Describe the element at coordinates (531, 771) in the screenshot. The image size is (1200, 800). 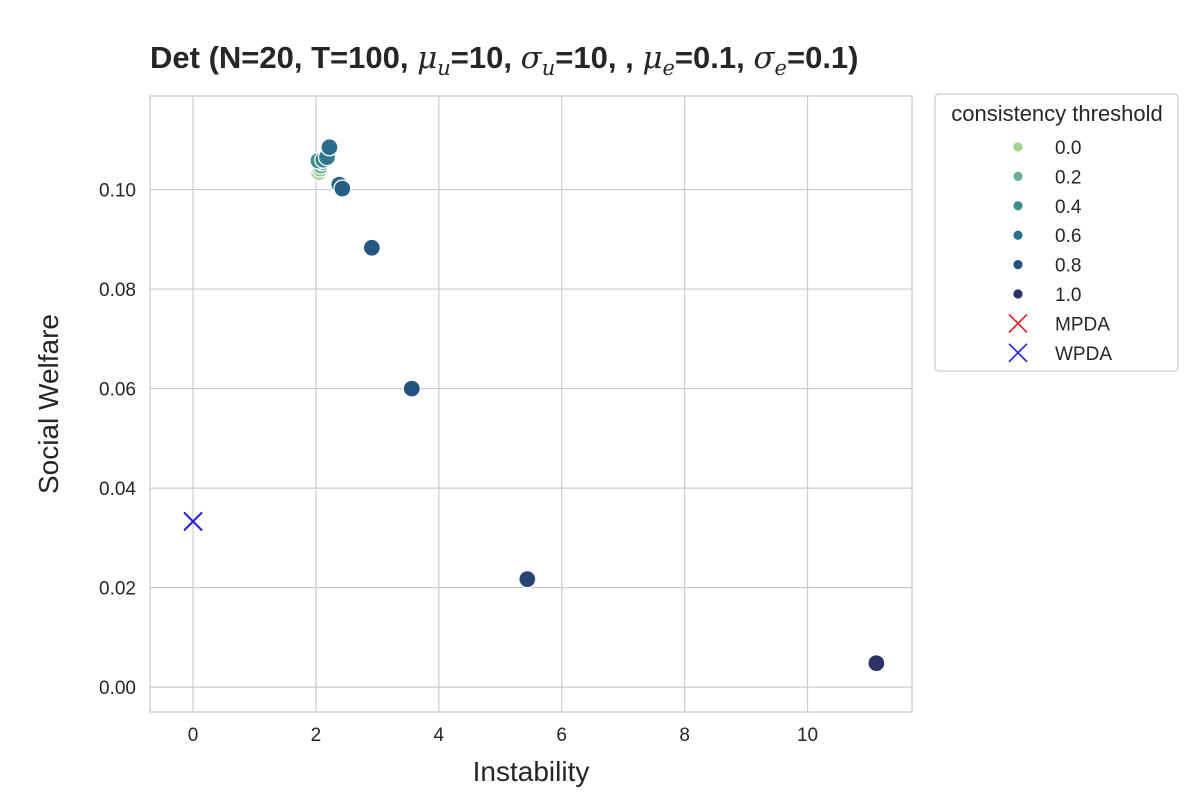
I see `x-axis-label: Instability` at that location.